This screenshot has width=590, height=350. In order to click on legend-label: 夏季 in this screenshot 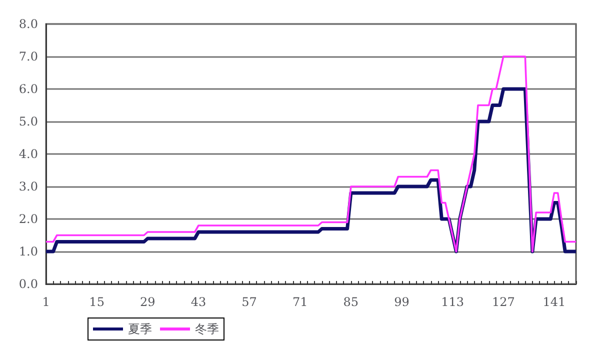, I will do `click(140, 329)`.